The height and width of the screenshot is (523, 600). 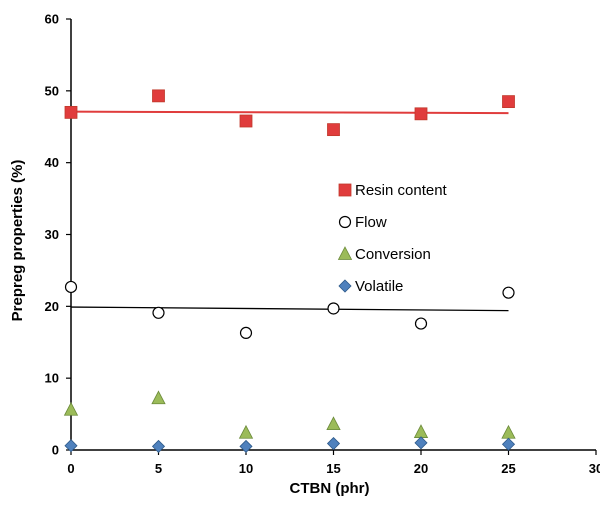 What do you see at coordinates (52, 162) in the screenshot?
I see `y-tick-label: 40` at bounding box center [52, 162].